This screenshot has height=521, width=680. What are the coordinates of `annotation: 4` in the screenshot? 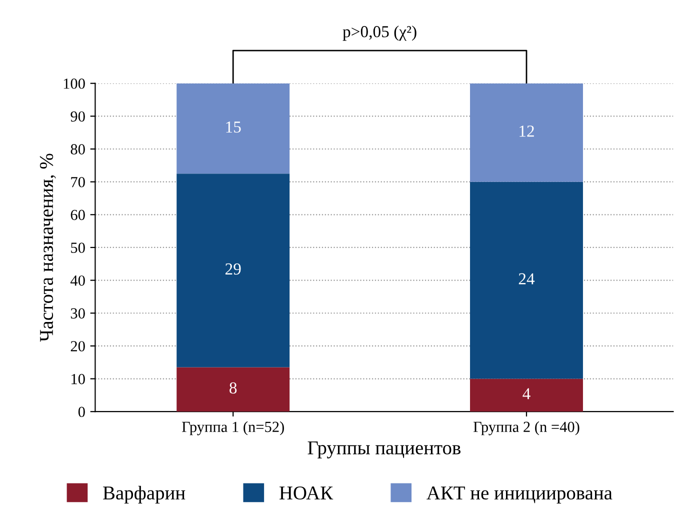 It's located at (526, 394).